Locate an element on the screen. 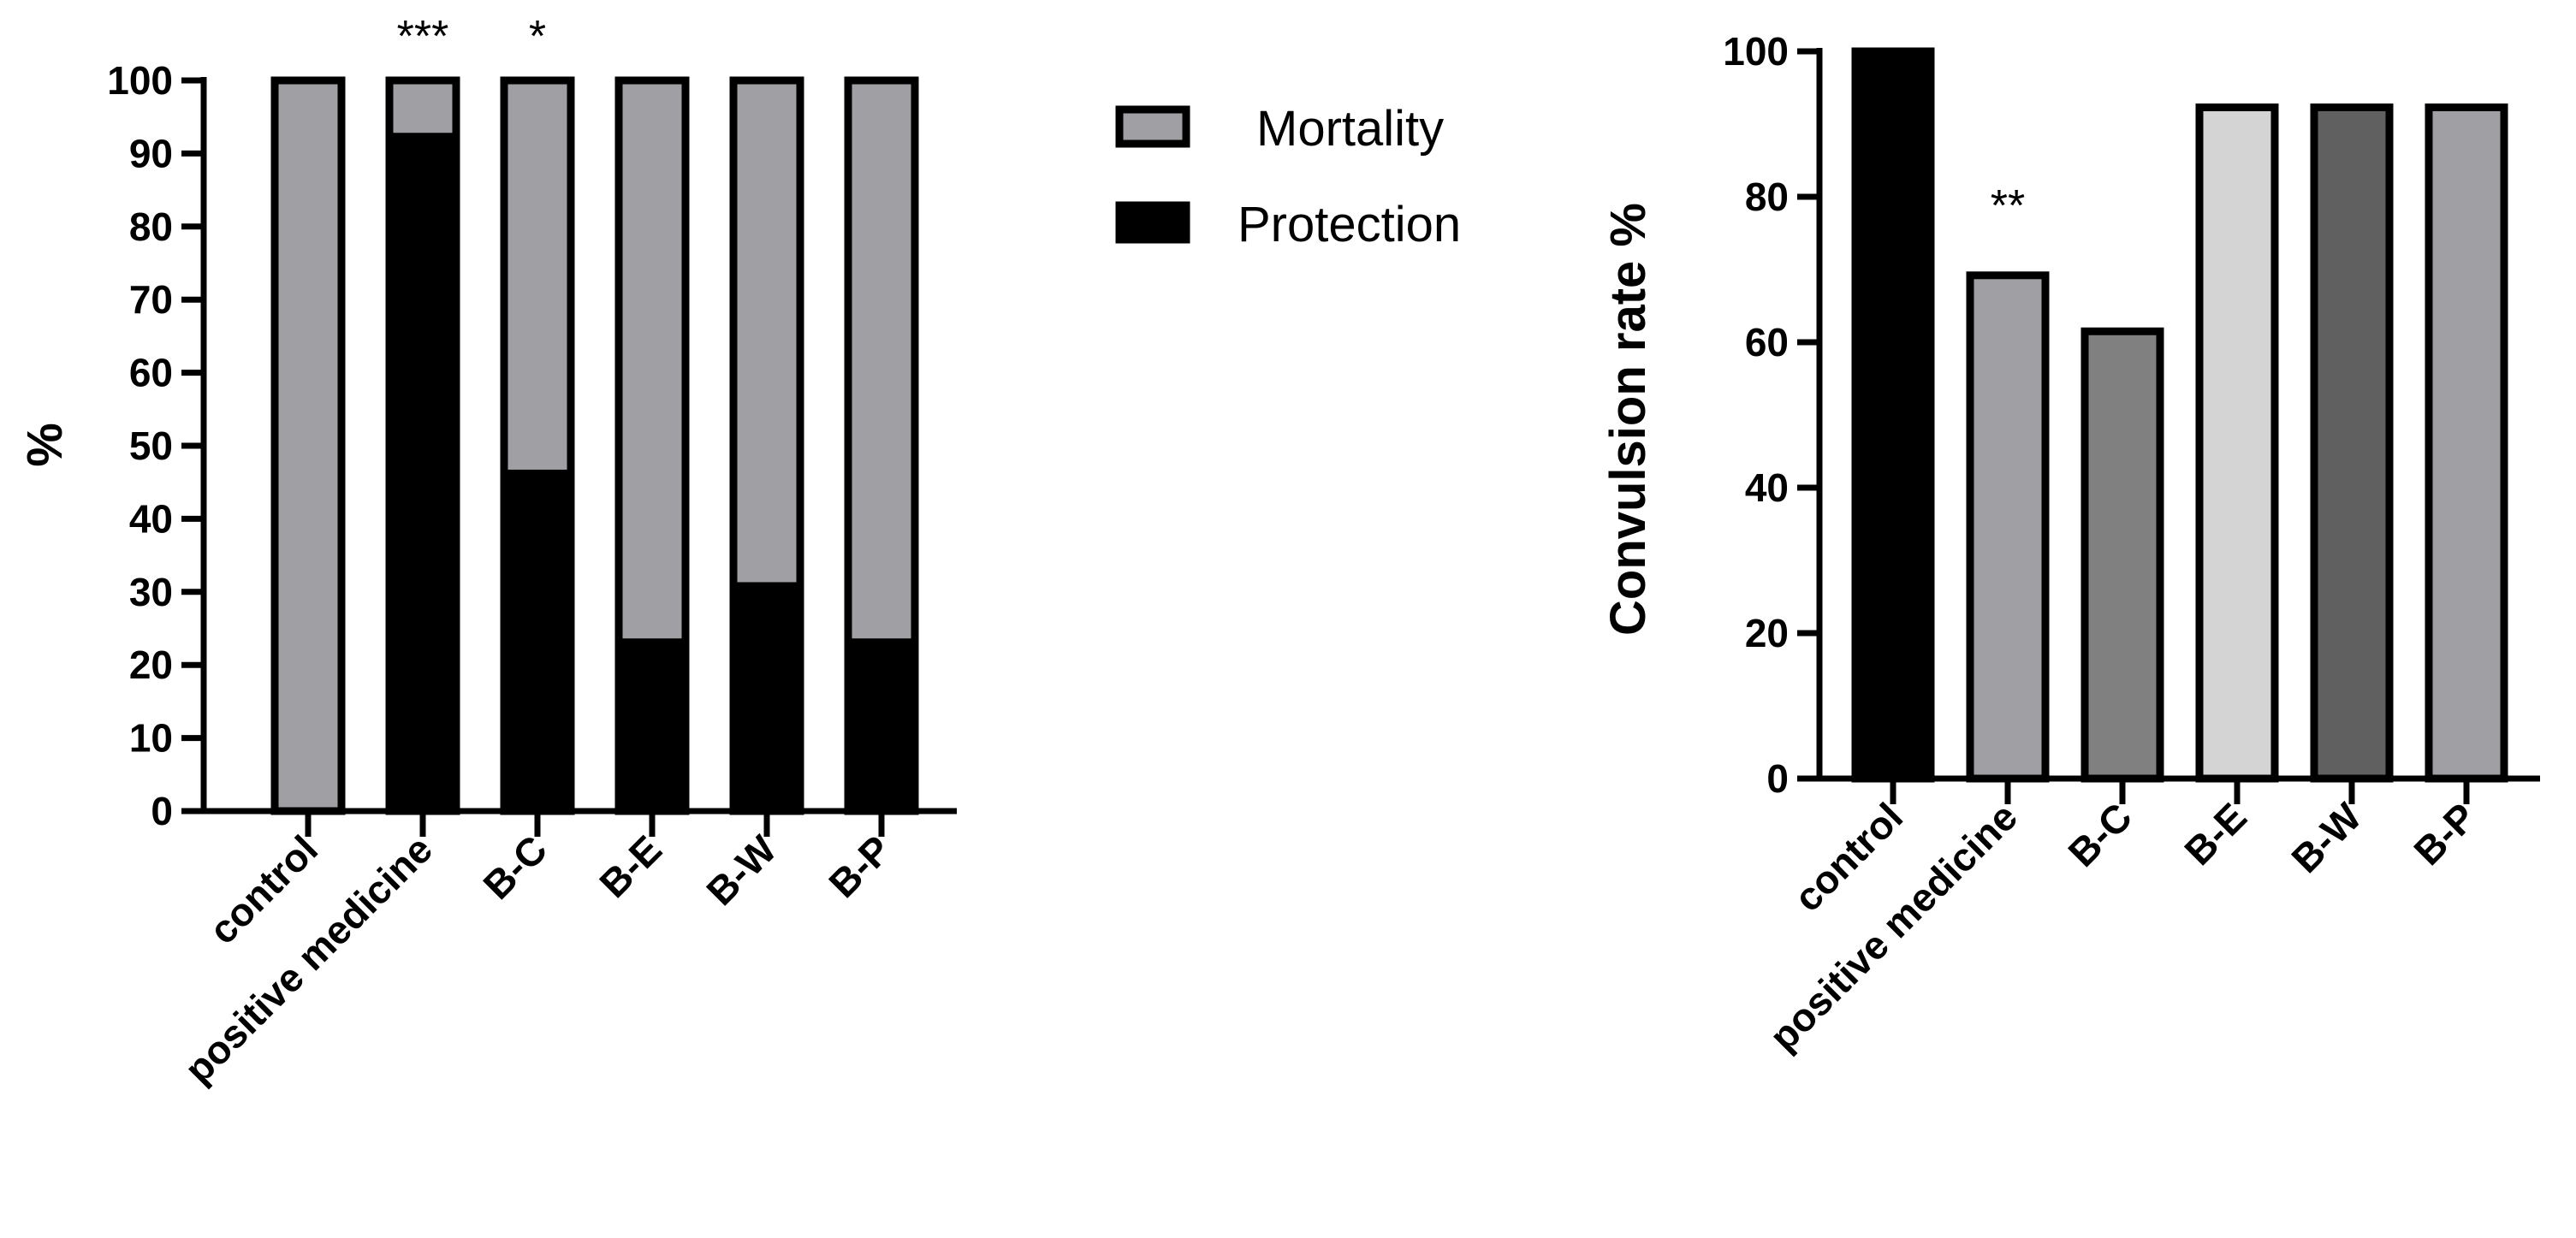  legend-label-mortality: Mortality is located at coordinates (1350, 129).